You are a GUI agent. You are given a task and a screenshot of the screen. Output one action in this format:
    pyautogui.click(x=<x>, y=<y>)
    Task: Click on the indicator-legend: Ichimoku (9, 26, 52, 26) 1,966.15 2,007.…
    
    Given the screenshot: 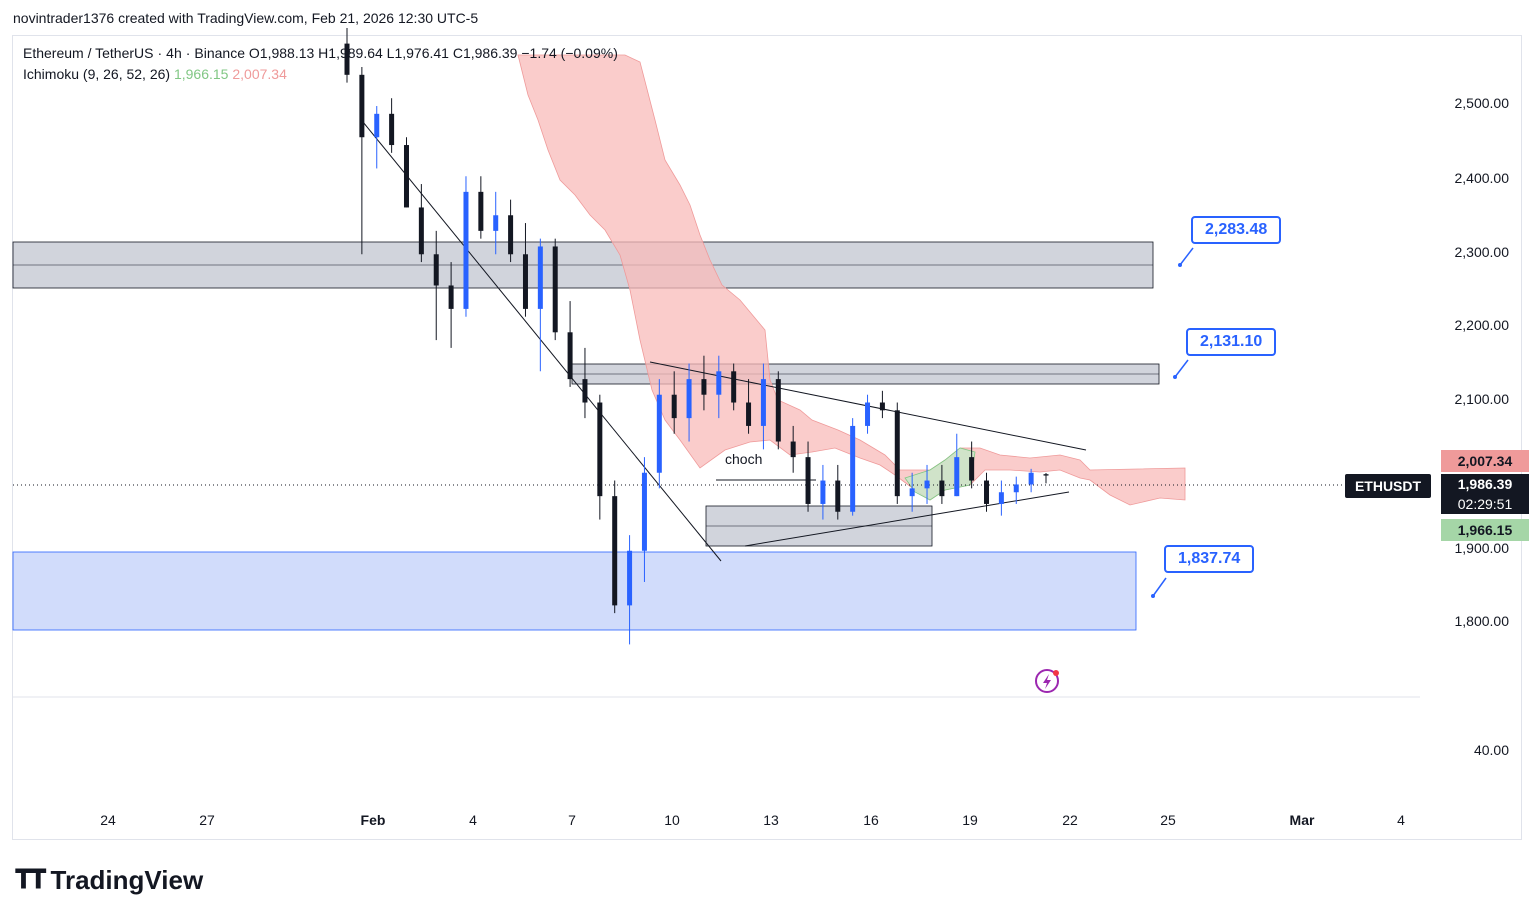 What is the action you would take?
    pyautogui.click(x=155, y=74)
    